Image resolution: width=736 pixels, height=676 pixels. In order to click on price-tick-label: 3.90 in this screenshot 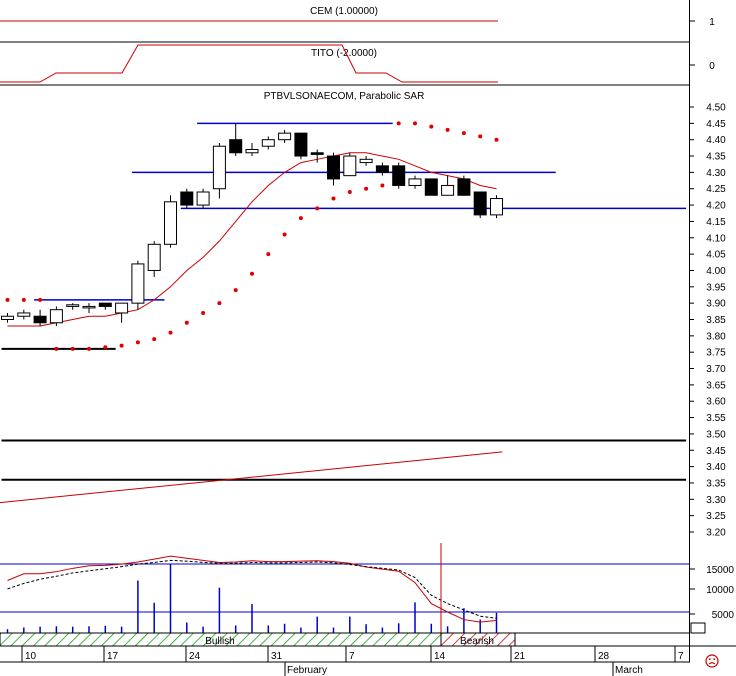, I will do `click(716, 304)`.